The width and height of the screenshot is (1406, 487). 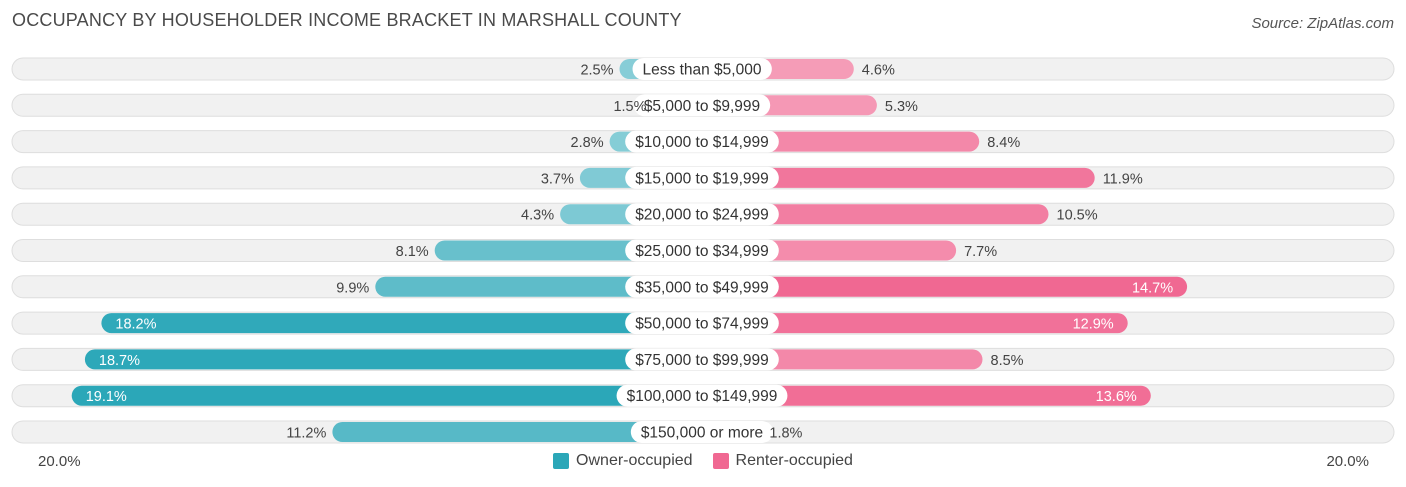 What do you see at coordinates (629, 107) in the screenshot?
I see `owner-value-label: 1.5%` at bounding box center [629, 107].